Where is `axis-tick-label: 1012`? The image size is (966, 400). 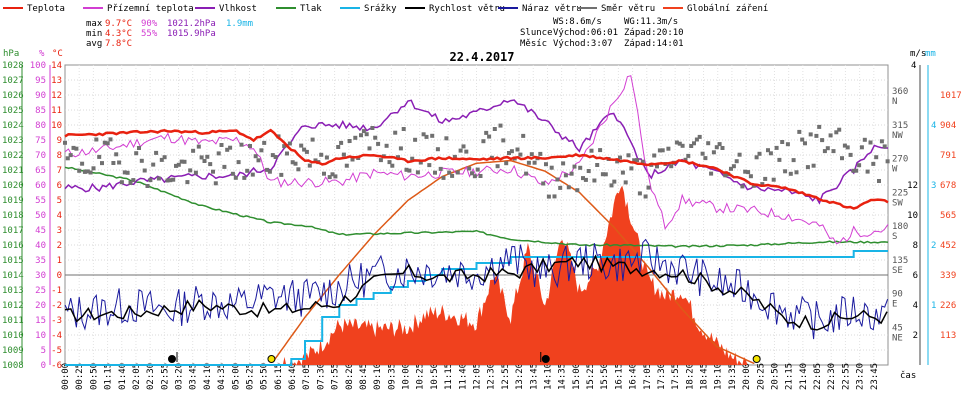 axis-tick-label: 1012 is located at coordinates (13, 306).